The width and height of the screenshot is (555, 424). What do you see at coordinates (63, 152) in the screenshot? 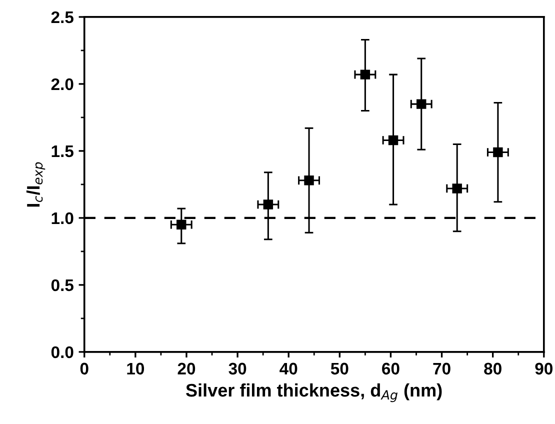
I see `y-tick-label: 1.5` at bounding box center [63, 152].